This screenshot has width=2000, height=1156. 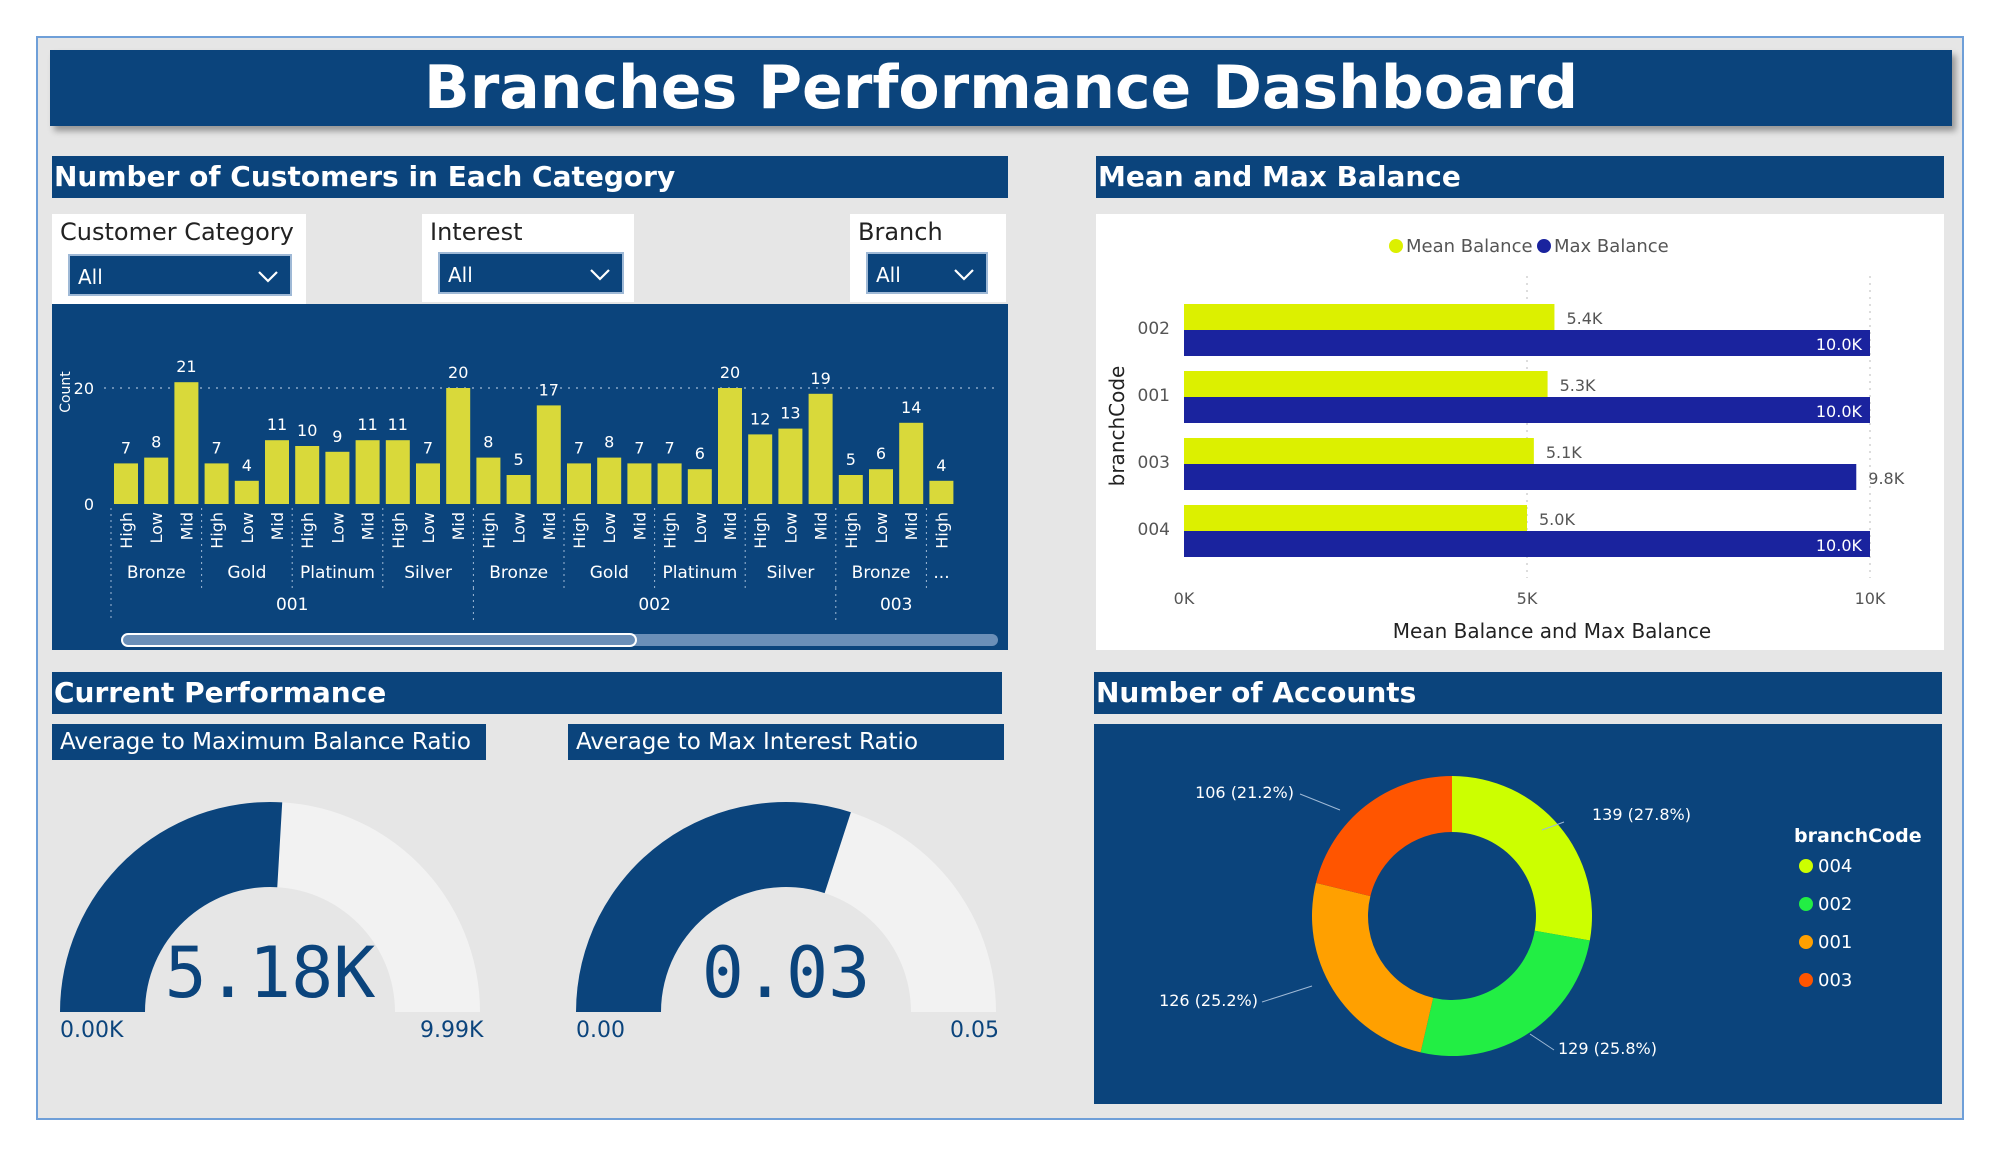 What do you see at coordinates (600, 1030) in the screenshot?
I see `gauge2-min: 0.00` at bounding box center [600, 1030].